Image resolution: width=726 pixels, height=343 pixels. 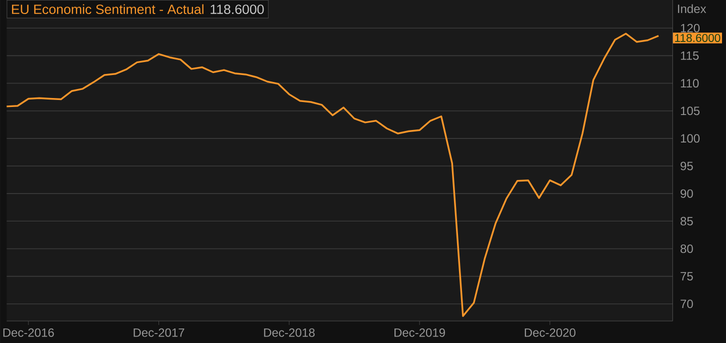 I want to click on y-tick-label: 115, so click(x=689, y=56).